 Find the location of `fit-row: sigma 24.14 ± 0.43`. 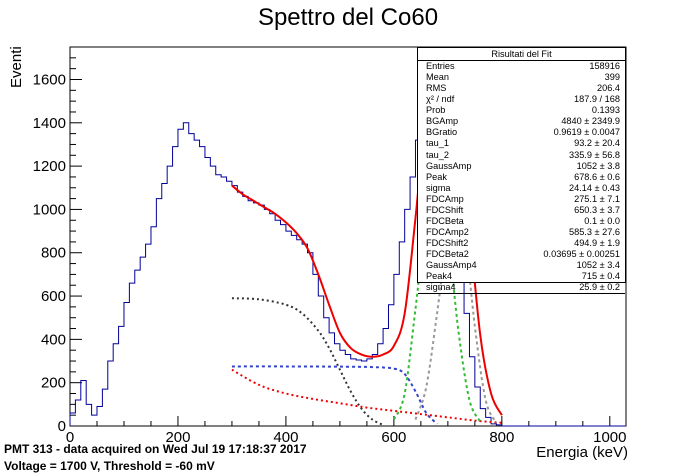

fit-row: sigma 24.14 ± 0.43 is located at coordinates (521, 188).